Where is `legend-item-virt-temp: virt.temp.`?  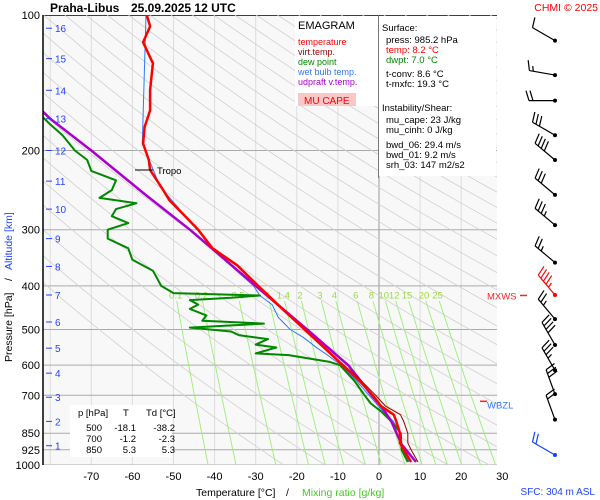
legend-item-virt-temp: virt.temp. is located at coordinates (316, 52).